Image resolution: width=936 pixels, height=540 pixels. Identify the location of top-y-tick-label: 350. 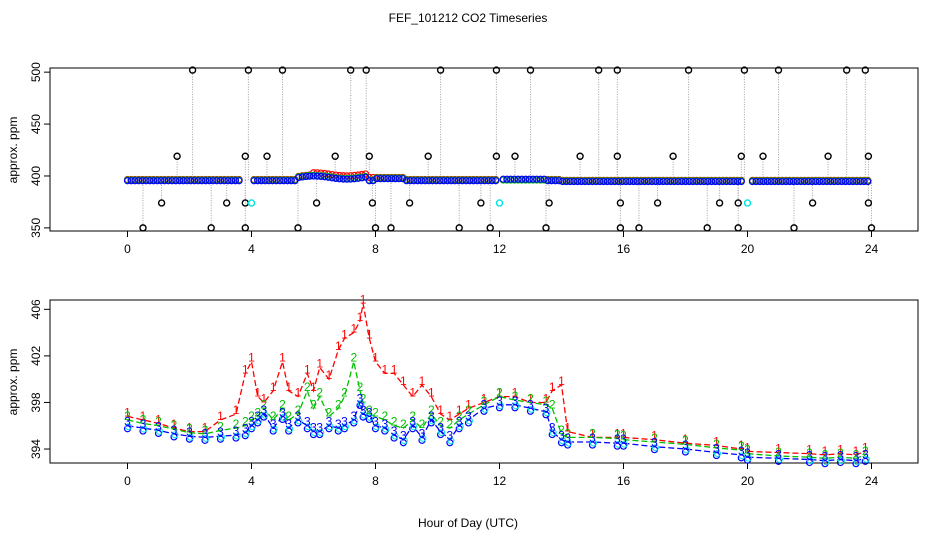
(36, 228).